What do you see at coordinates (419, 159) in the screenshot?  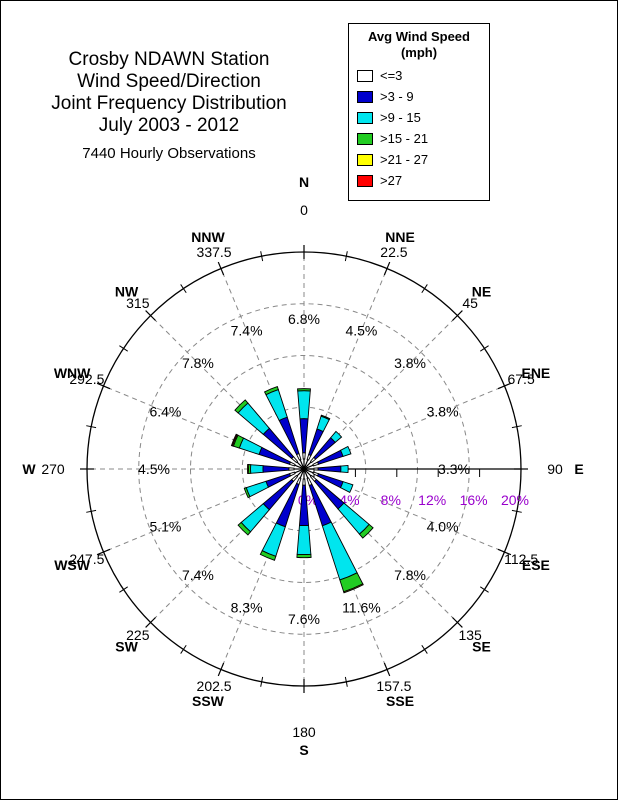 I see `legend-item: >21 - 27` at bounding box center [419, 159].